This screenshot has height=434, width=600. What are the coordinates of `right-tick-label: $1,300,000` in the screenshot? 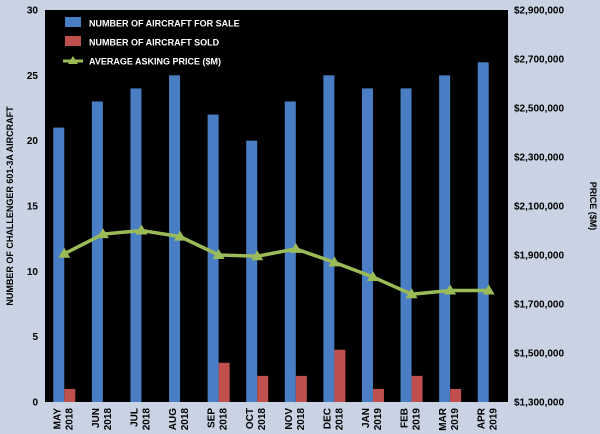 It's located at (539, 403).